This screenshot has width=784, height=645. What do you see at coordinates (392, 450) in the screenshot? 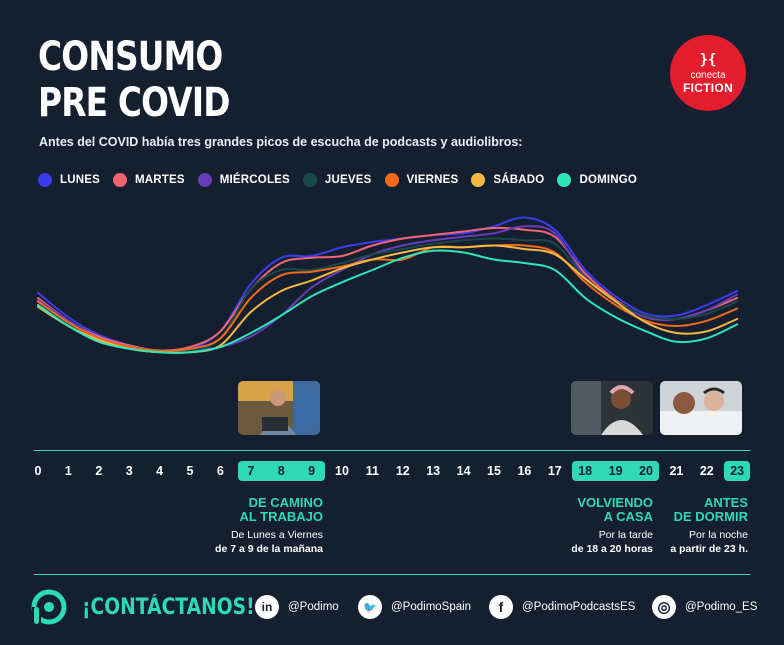
I see `x-axis-line` at bounding box center [392, 450].